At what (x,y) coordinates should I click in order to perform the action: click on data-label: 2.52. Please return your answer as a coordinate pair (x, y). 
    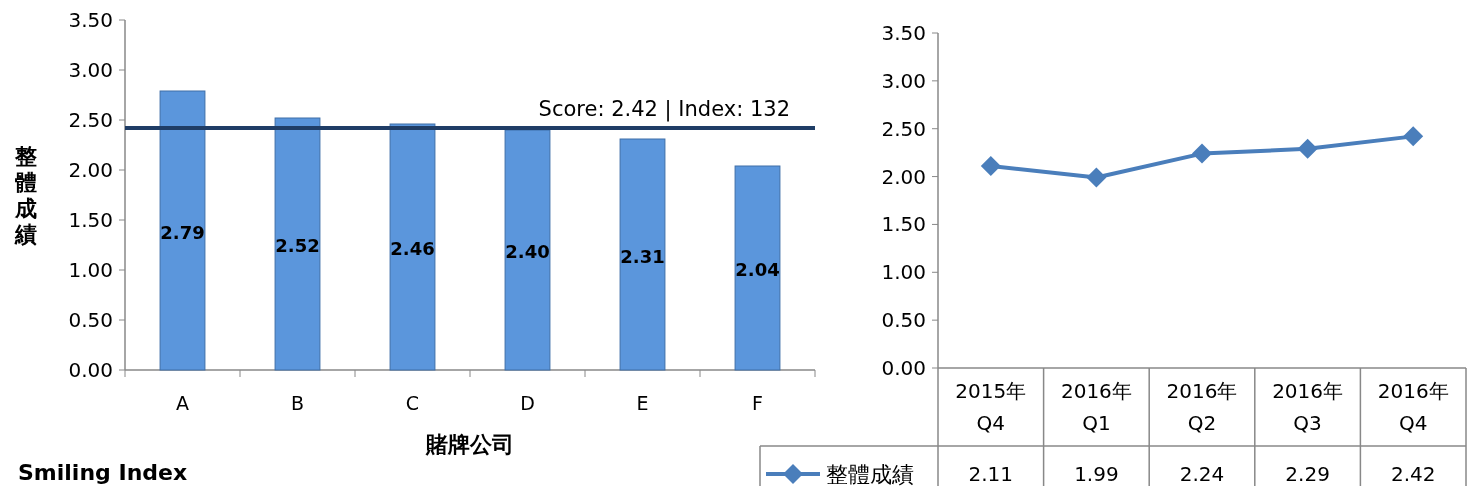
    Looking at the image, I should click on (297, 245).